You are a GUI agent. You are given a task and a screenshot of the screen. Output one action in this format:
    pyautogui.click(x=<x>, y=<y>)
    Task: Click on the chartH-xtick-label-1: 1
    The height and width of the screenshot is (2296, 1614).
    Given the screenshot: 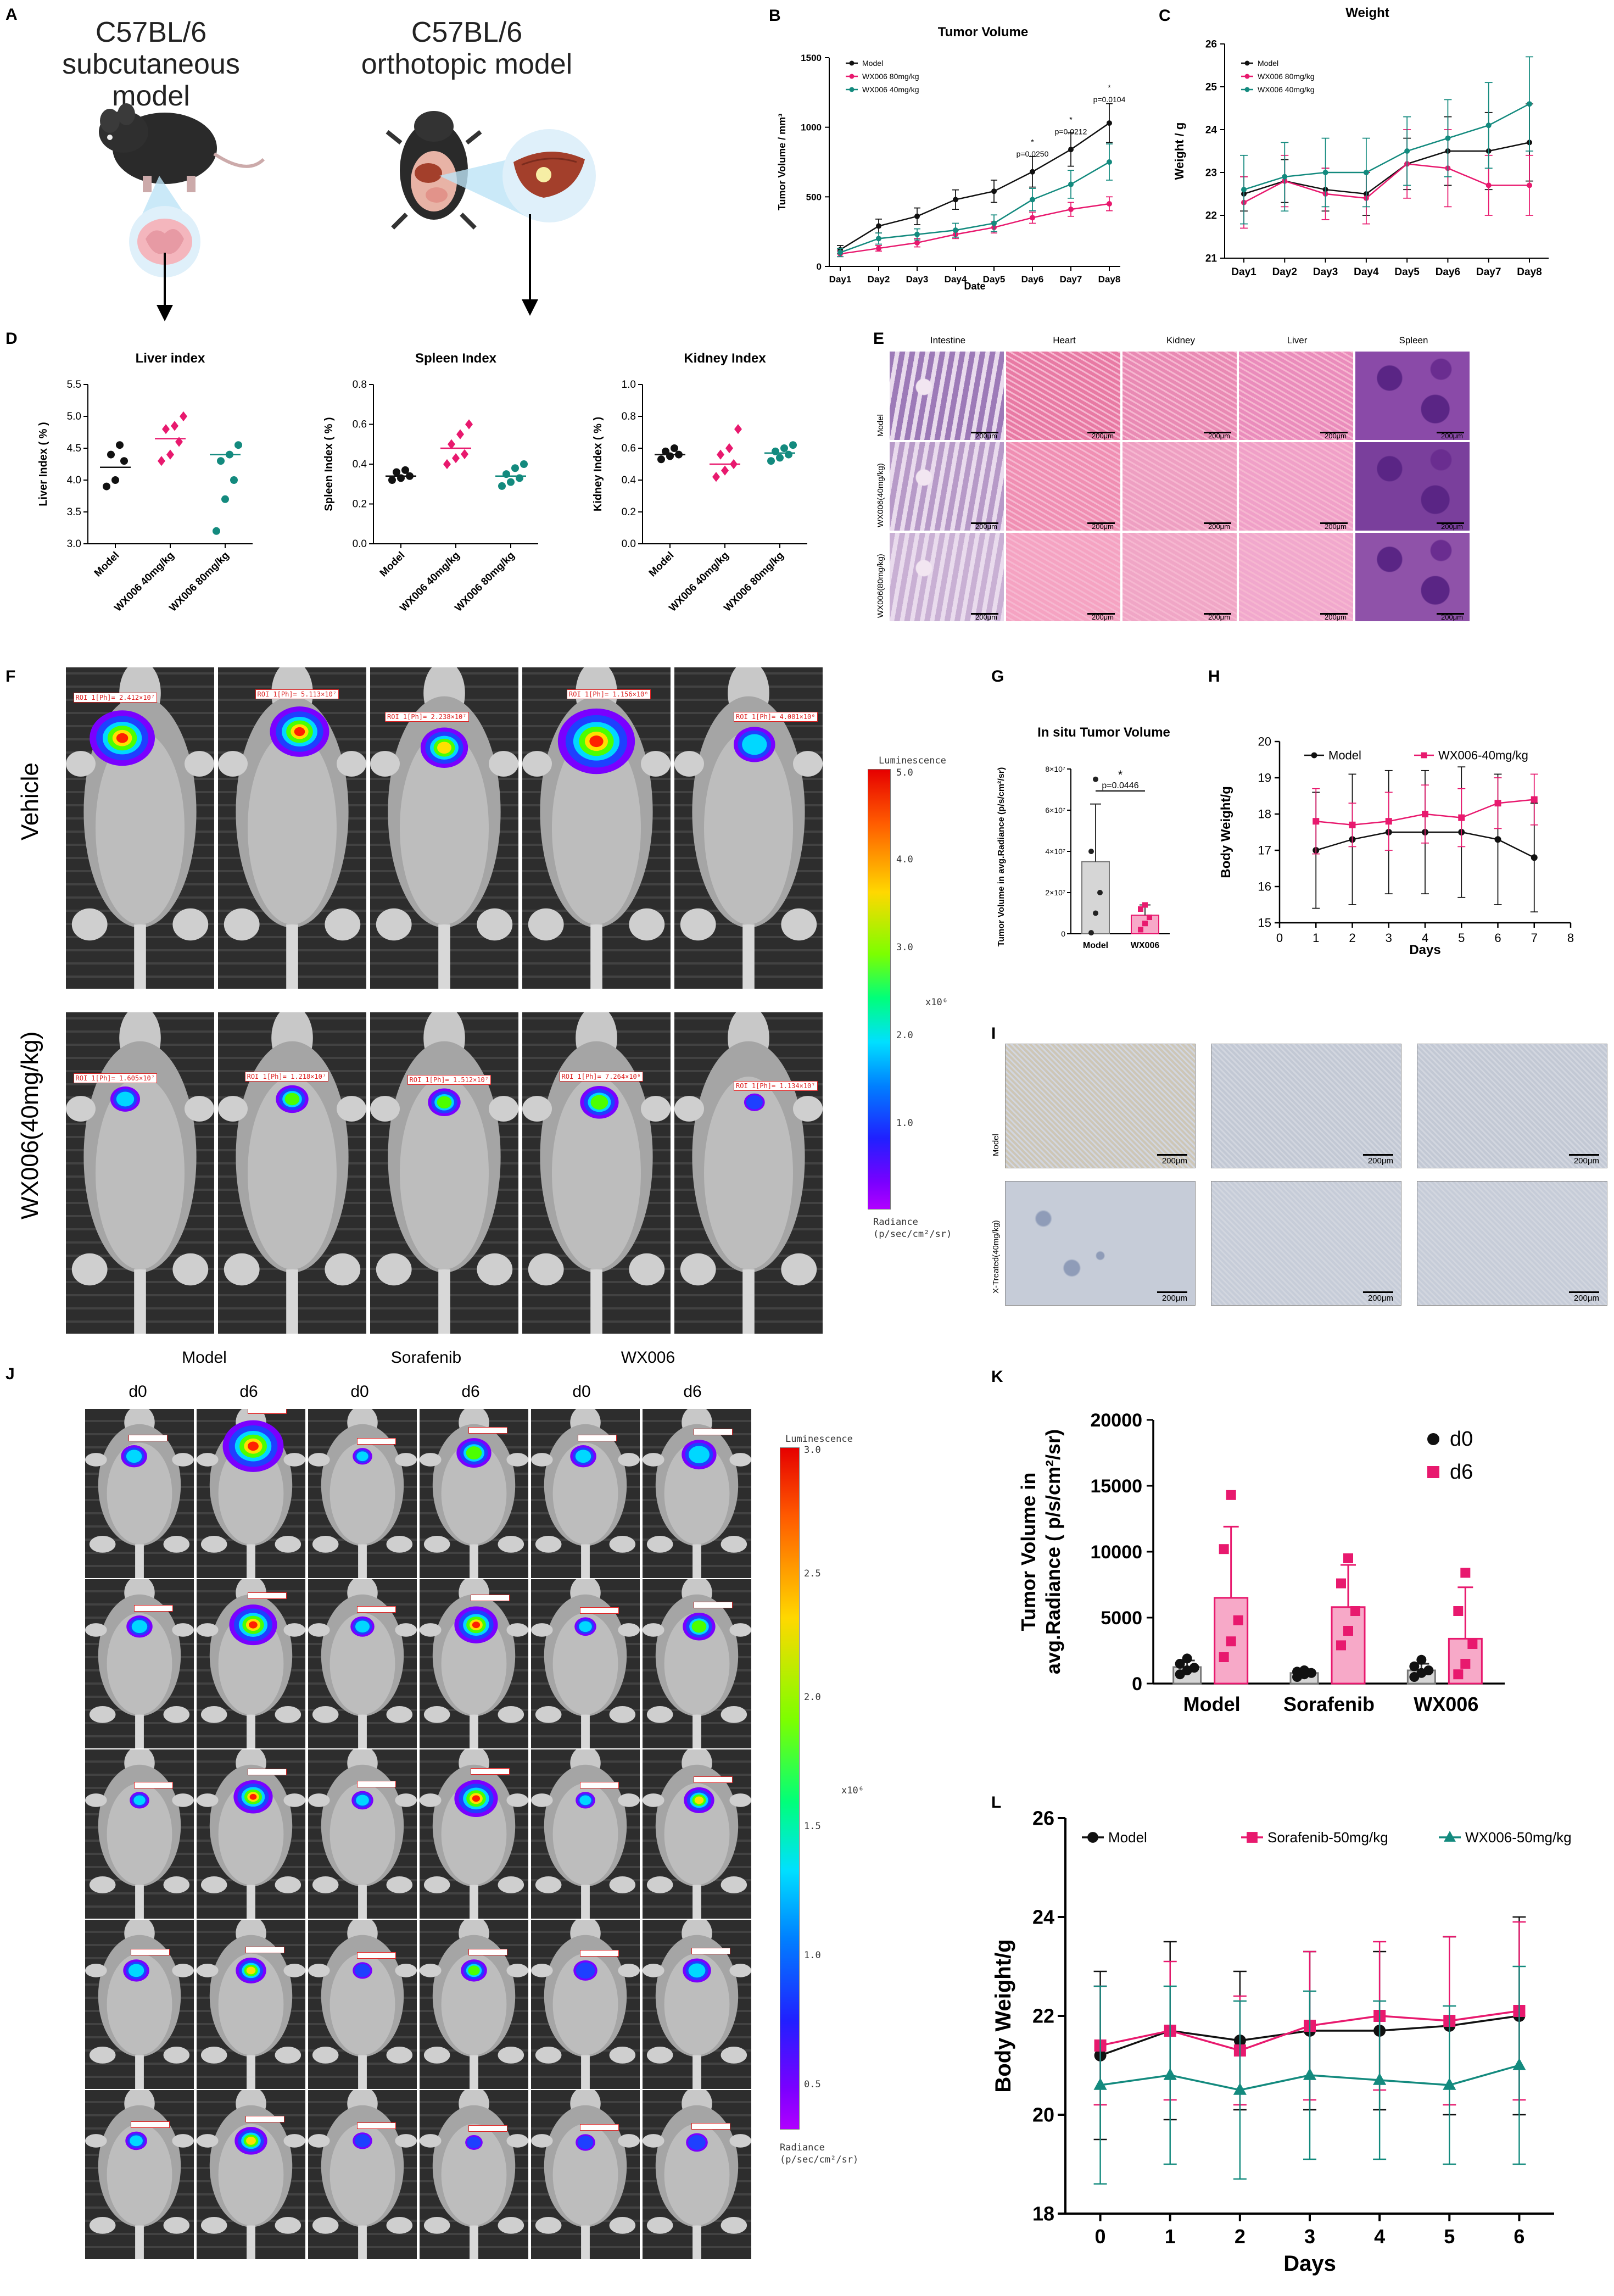 What is the action you would take?
    pyautogui.click(x=1316, y=938)
    